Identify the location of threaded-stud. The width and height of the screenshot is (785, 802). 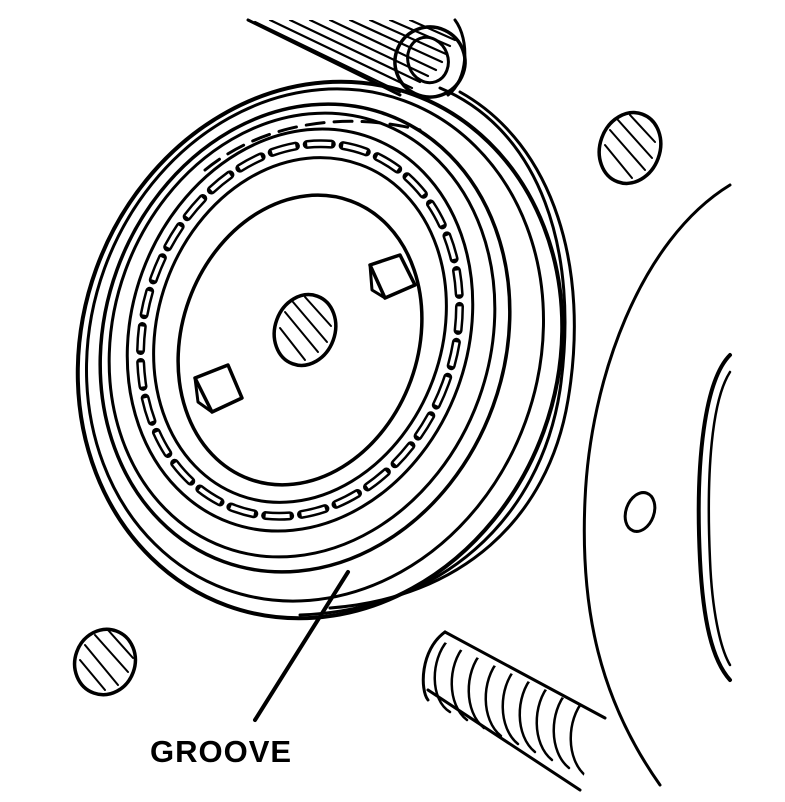
(514, 711).